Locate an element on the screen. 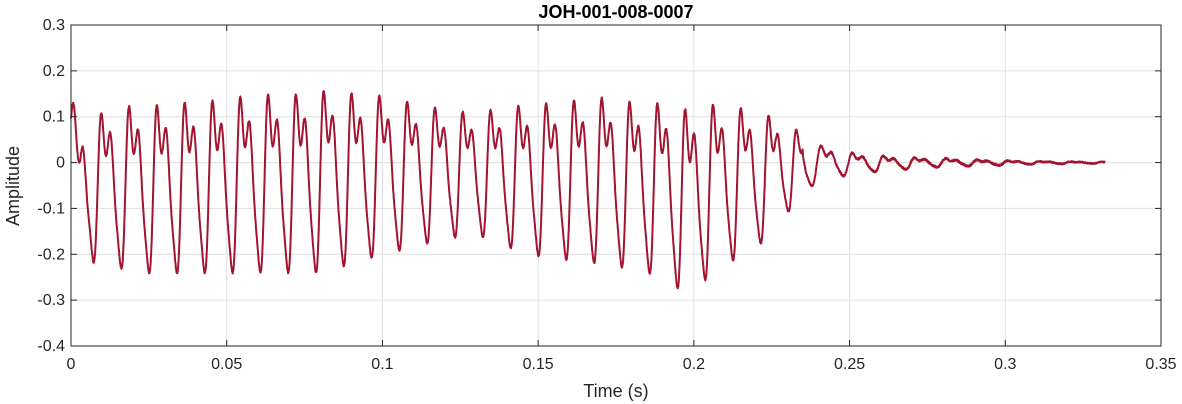  y-tick-label: 0 is located at coordinates (60, 163).